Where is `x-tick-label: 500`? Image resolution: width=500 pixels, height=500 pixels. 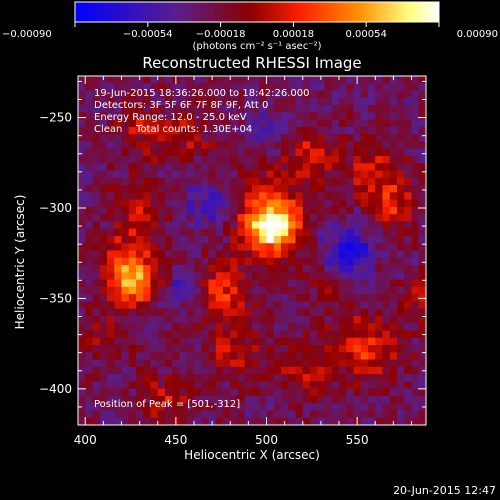 x-tick-label: 500 is located at coordinates (266, 440).